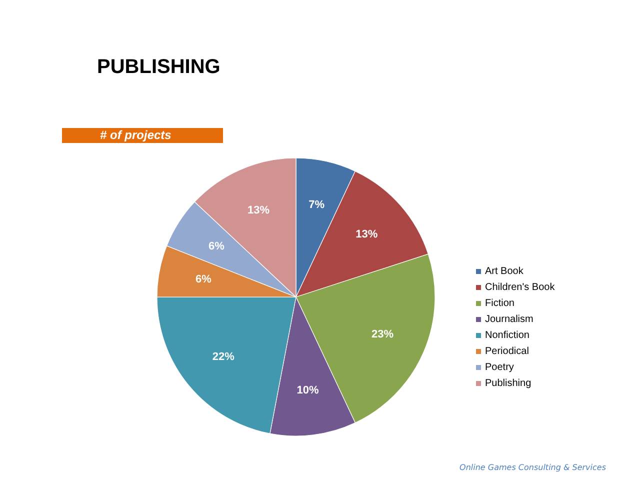 The width and height of the screenshot is (638, 479). What do you see at coordinates (520, 287) in the screenshot?
I see `legend-label: Children's Book` at bounding box center [520, 287].